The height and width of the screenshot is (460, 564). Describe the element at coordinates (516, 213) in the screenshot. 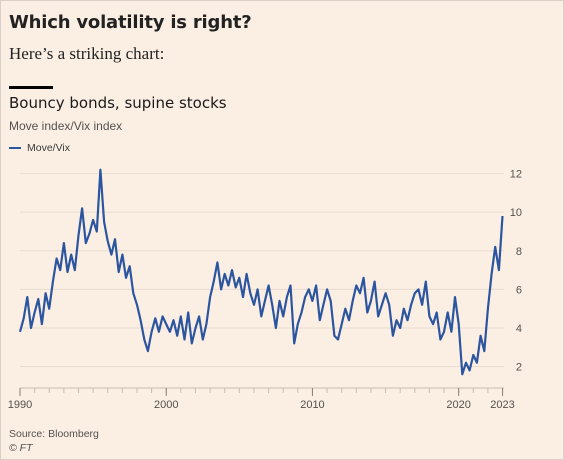

I see `y-tick-label: 10` at that location.